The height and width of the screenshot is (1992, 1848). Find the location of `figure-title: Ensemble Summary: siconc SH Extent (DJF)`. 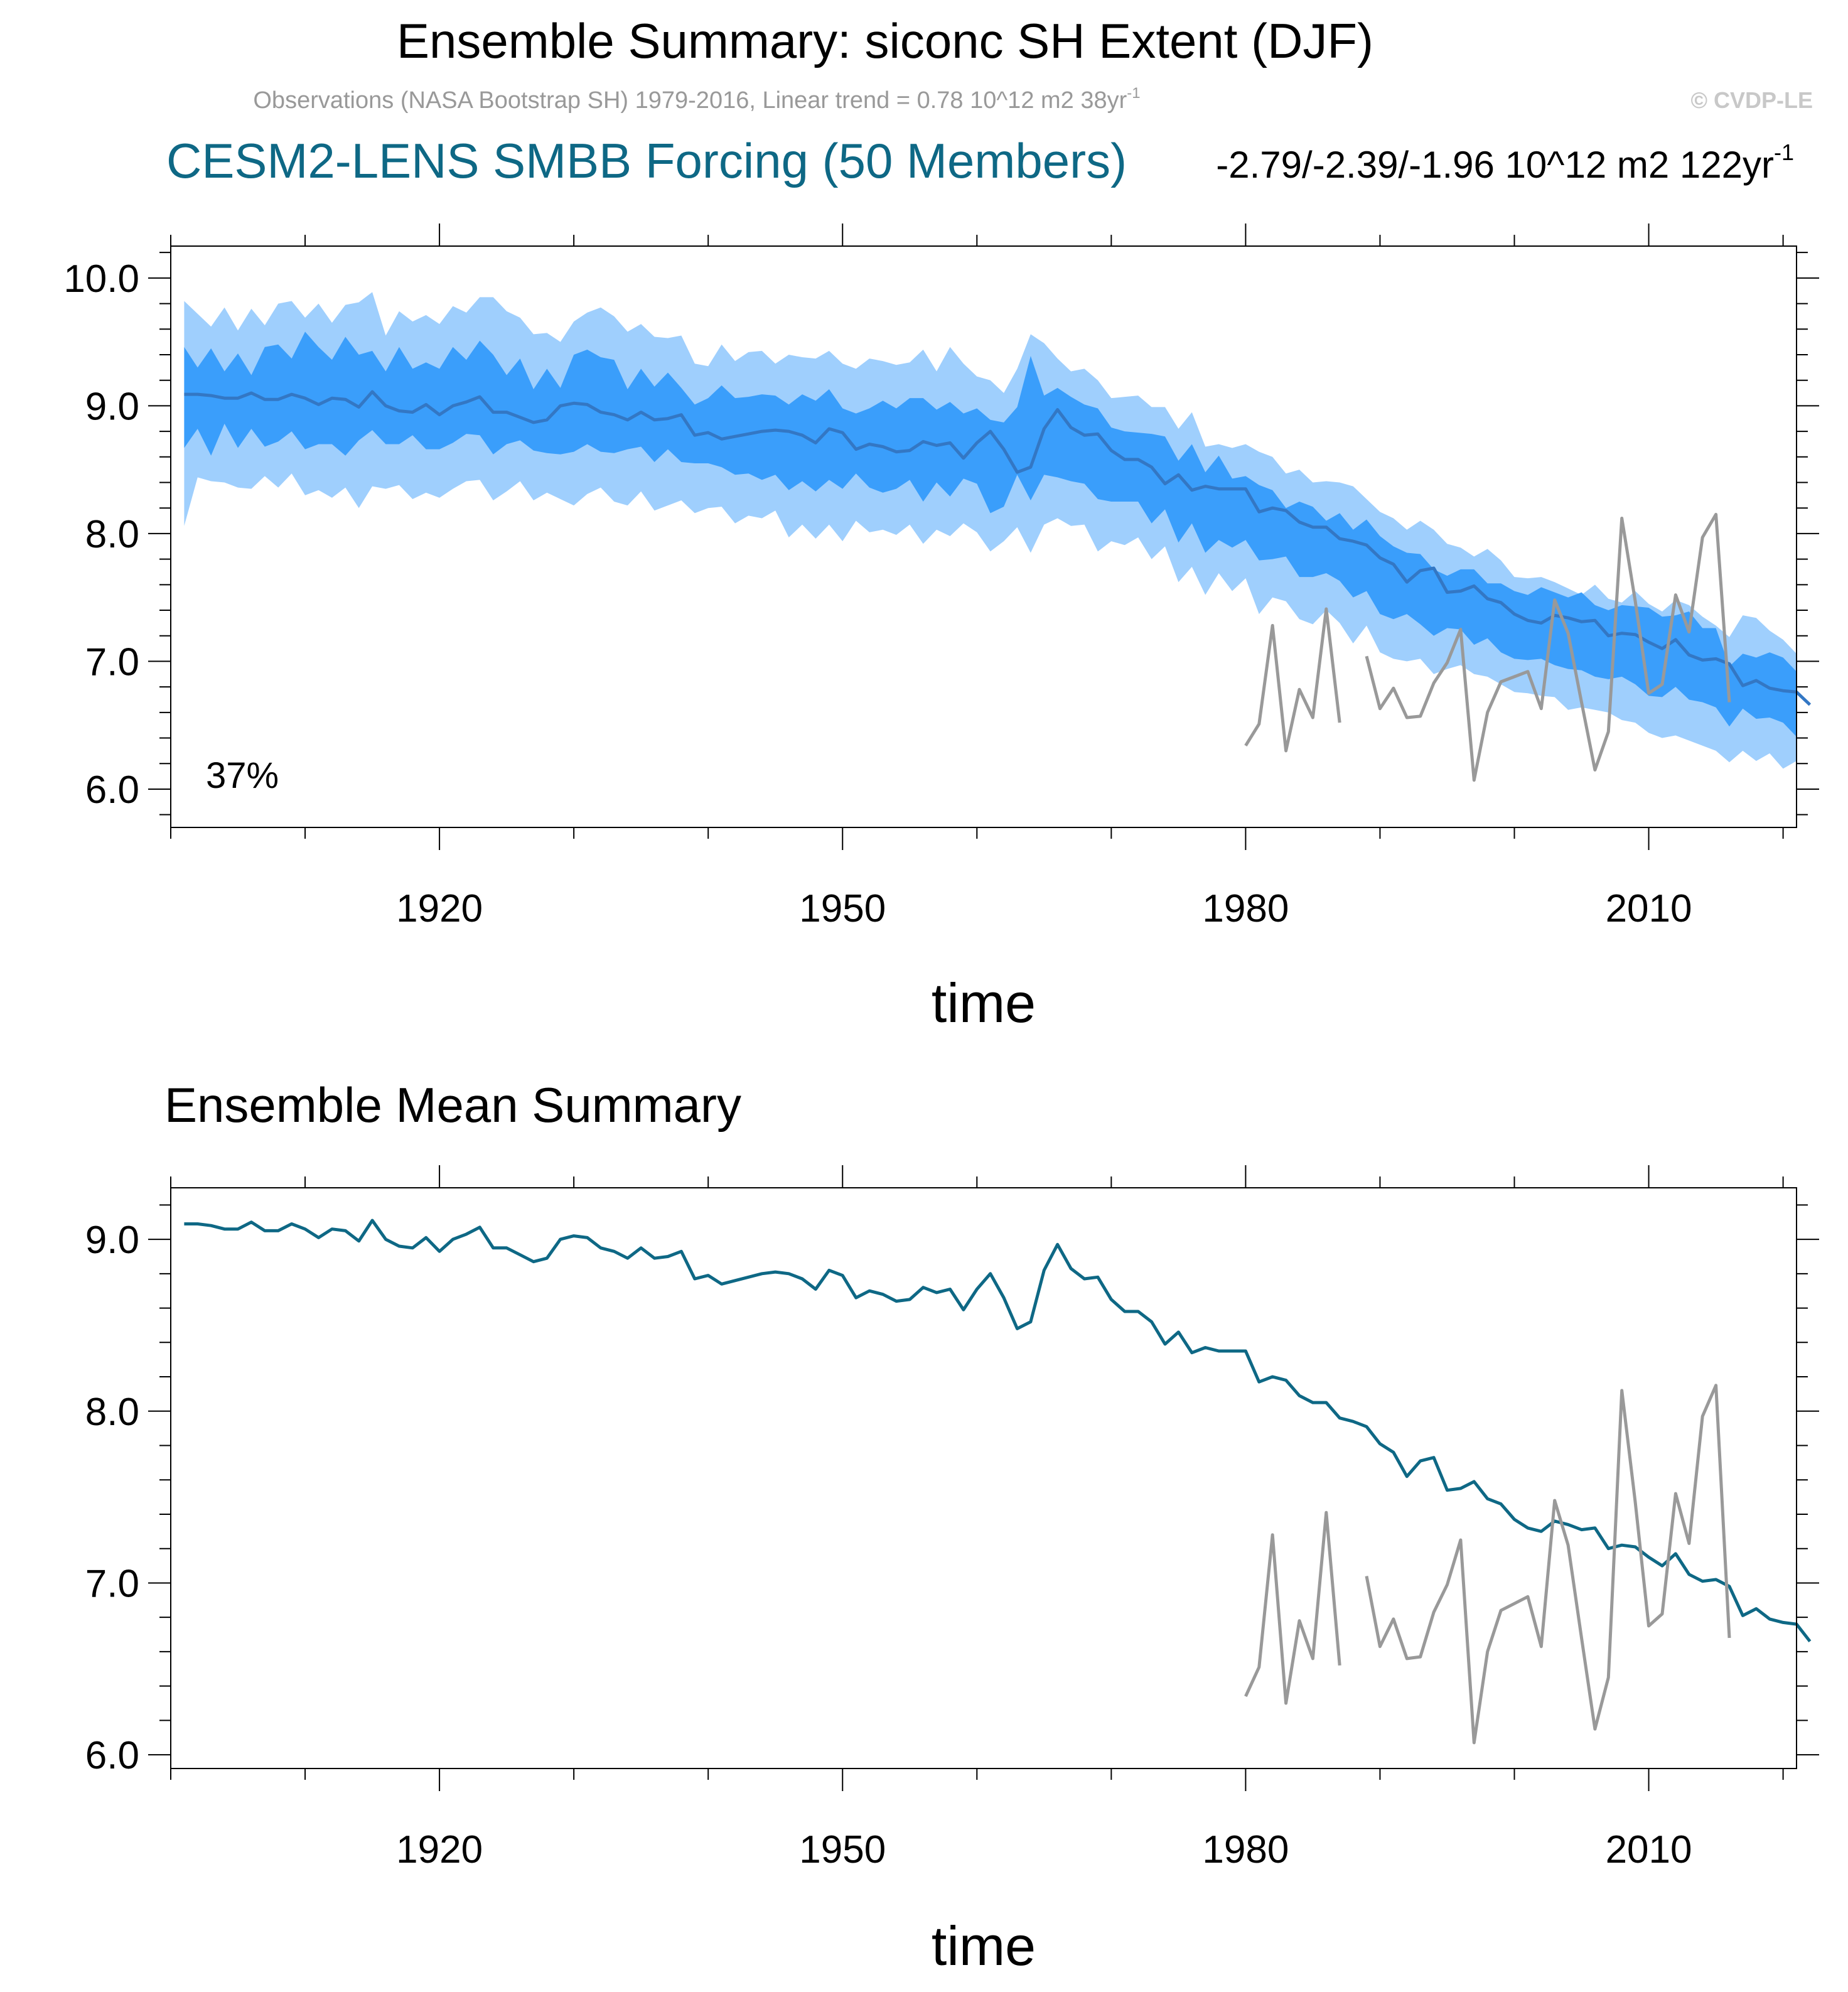

figure-title: Ensemble Summary: siconc SH Extent (DJF) is located at coordinates (885, 40).